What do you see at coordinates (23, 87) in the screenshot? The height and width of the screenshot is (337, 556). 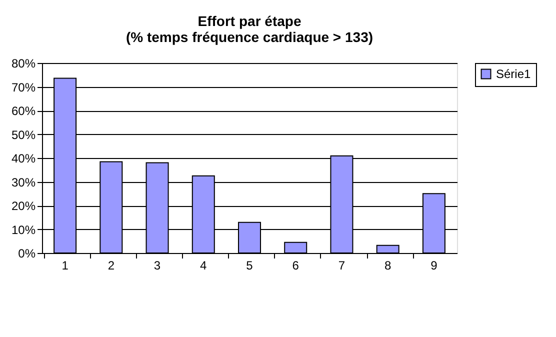 I see `y-tick-label: 70%` at bounding box center [23, 87].